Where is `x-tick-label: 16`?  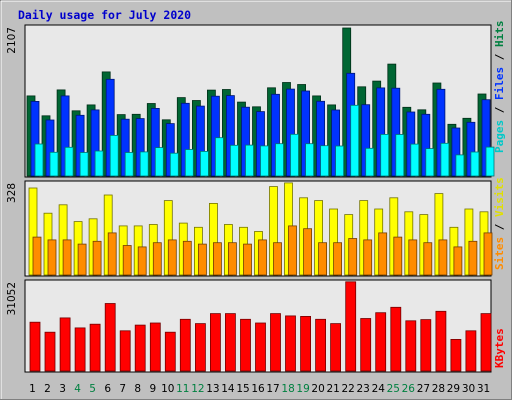
x-tick-label: 16 is located at coordinates (258, 389).